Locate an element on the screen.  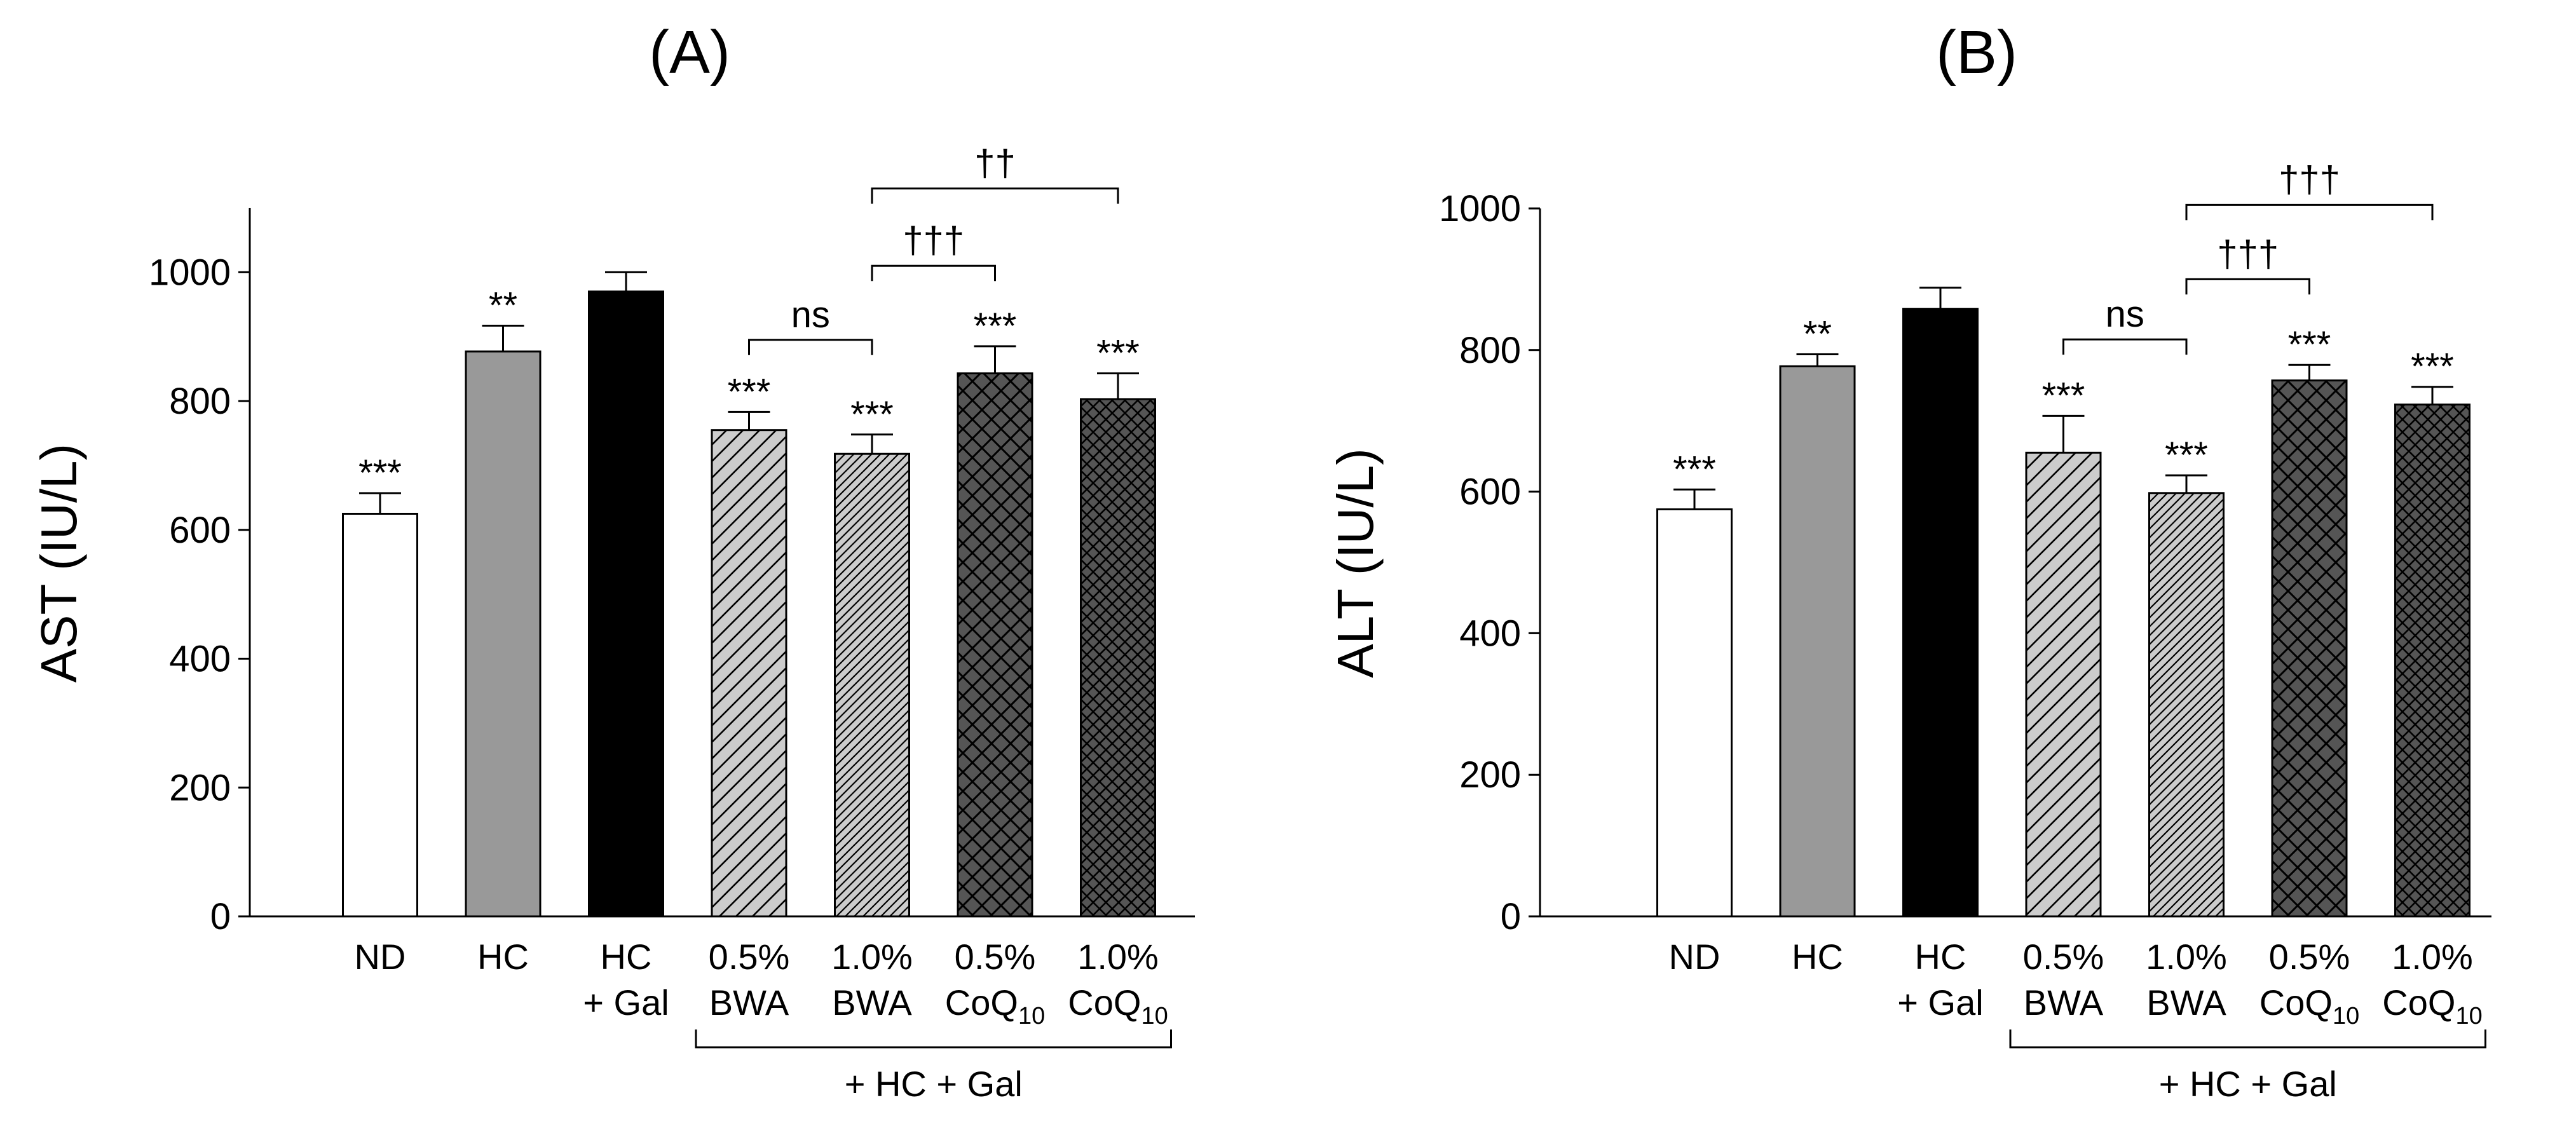
y-axis-label: AST (IU/L) is located at coordinates (59, 563).